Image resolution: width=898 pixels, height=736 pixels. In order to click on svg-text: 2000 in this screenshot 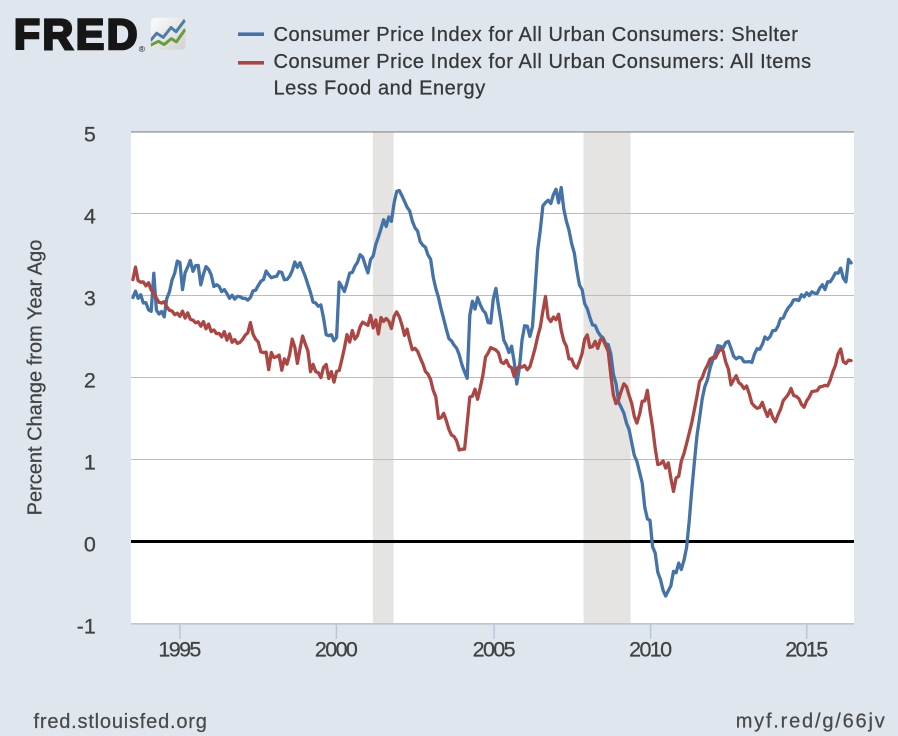, I will do `click(336, 649)`.